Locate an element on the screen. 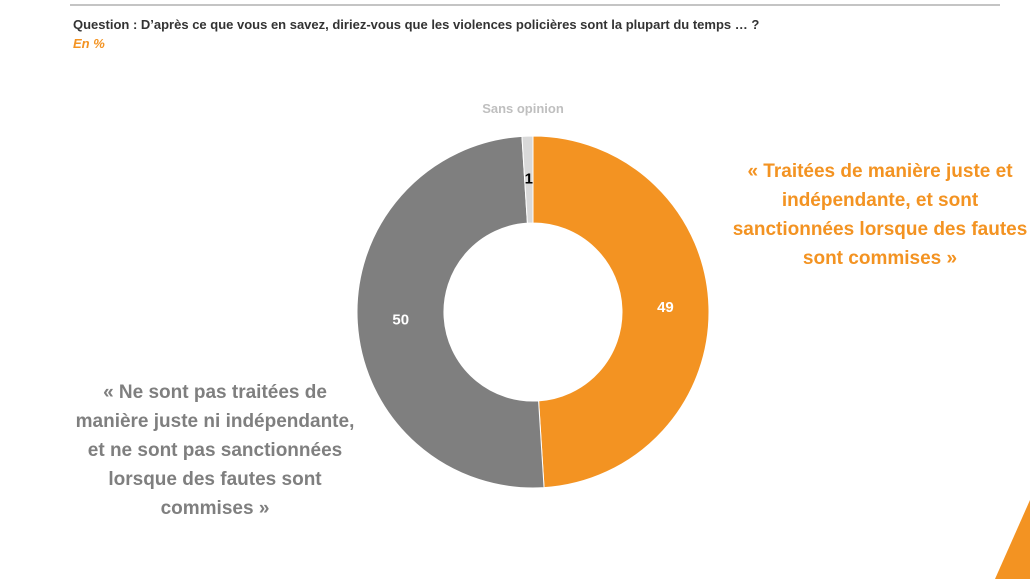 This screenshot has height=579, width=1030. value-label: 50 is located at coordinates (400, 319).